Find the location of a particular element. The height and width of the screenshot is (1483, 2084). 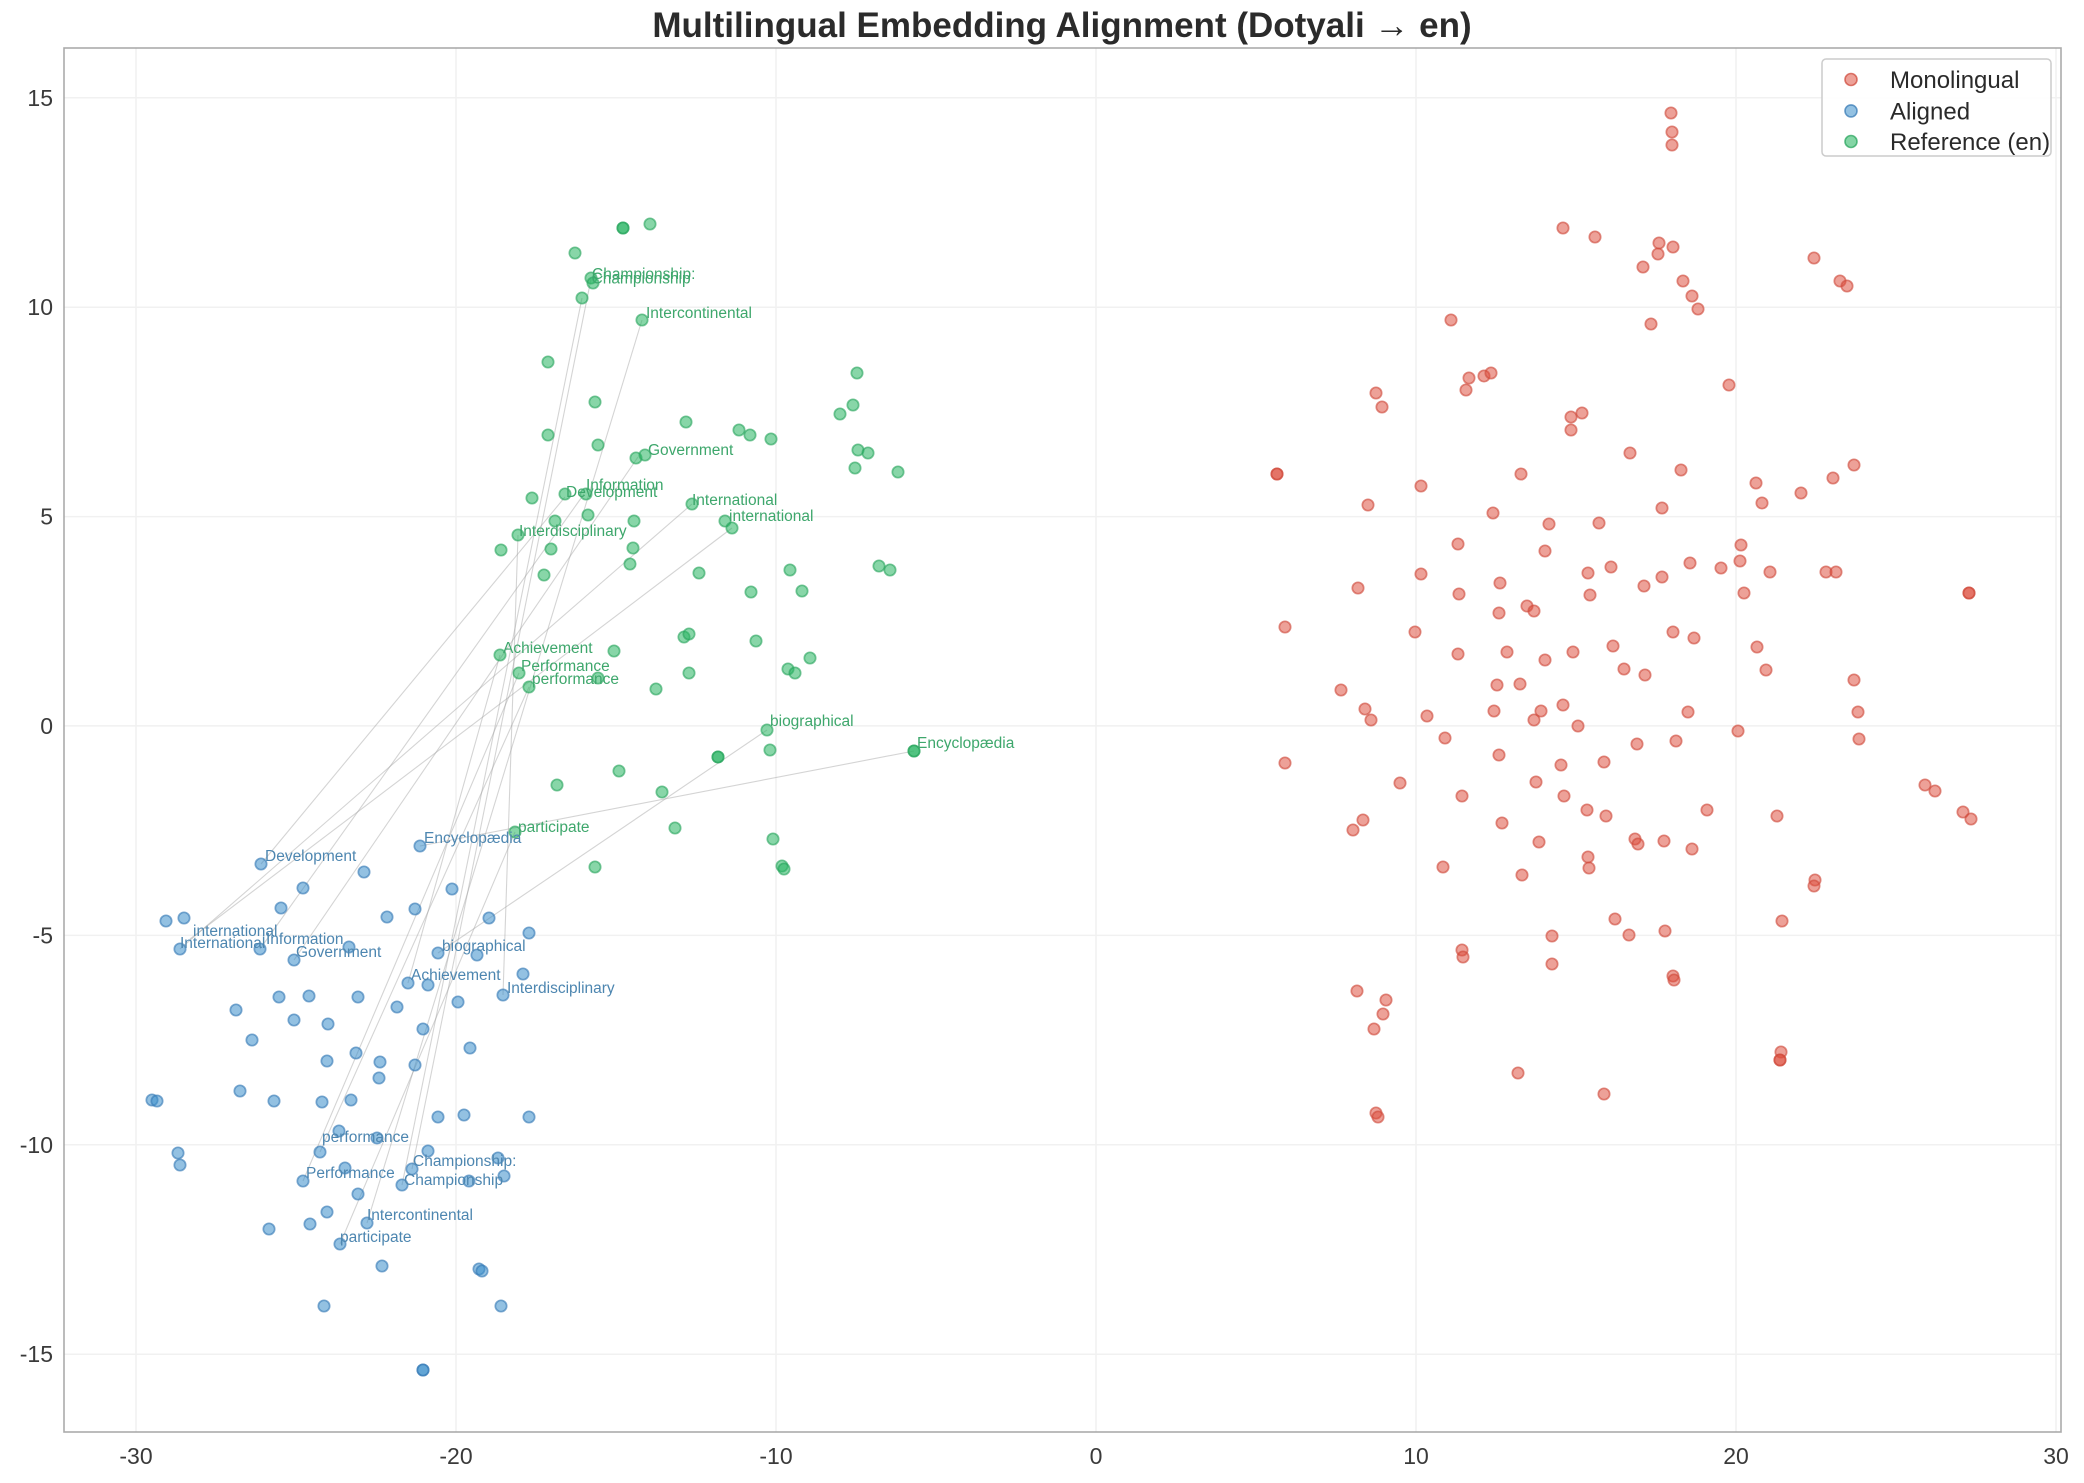

svg-text: -30 is located at coordinates (135, 1456).